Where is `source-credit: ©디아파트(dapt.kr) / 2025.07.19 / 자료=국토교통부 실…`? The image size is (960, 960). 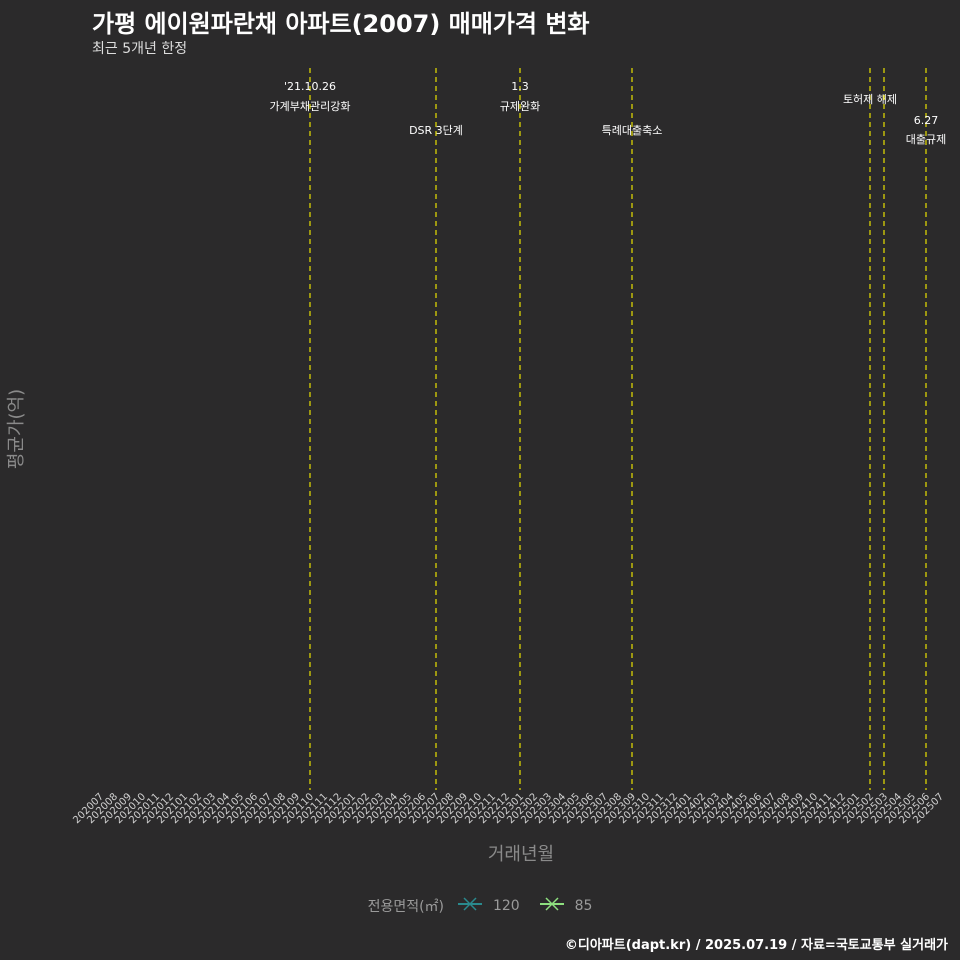 source-credit: ©디아파트(dapt.kr) / 2025.07.19 / 자료=국토교통부 실… is located at coordinates (756, 945).